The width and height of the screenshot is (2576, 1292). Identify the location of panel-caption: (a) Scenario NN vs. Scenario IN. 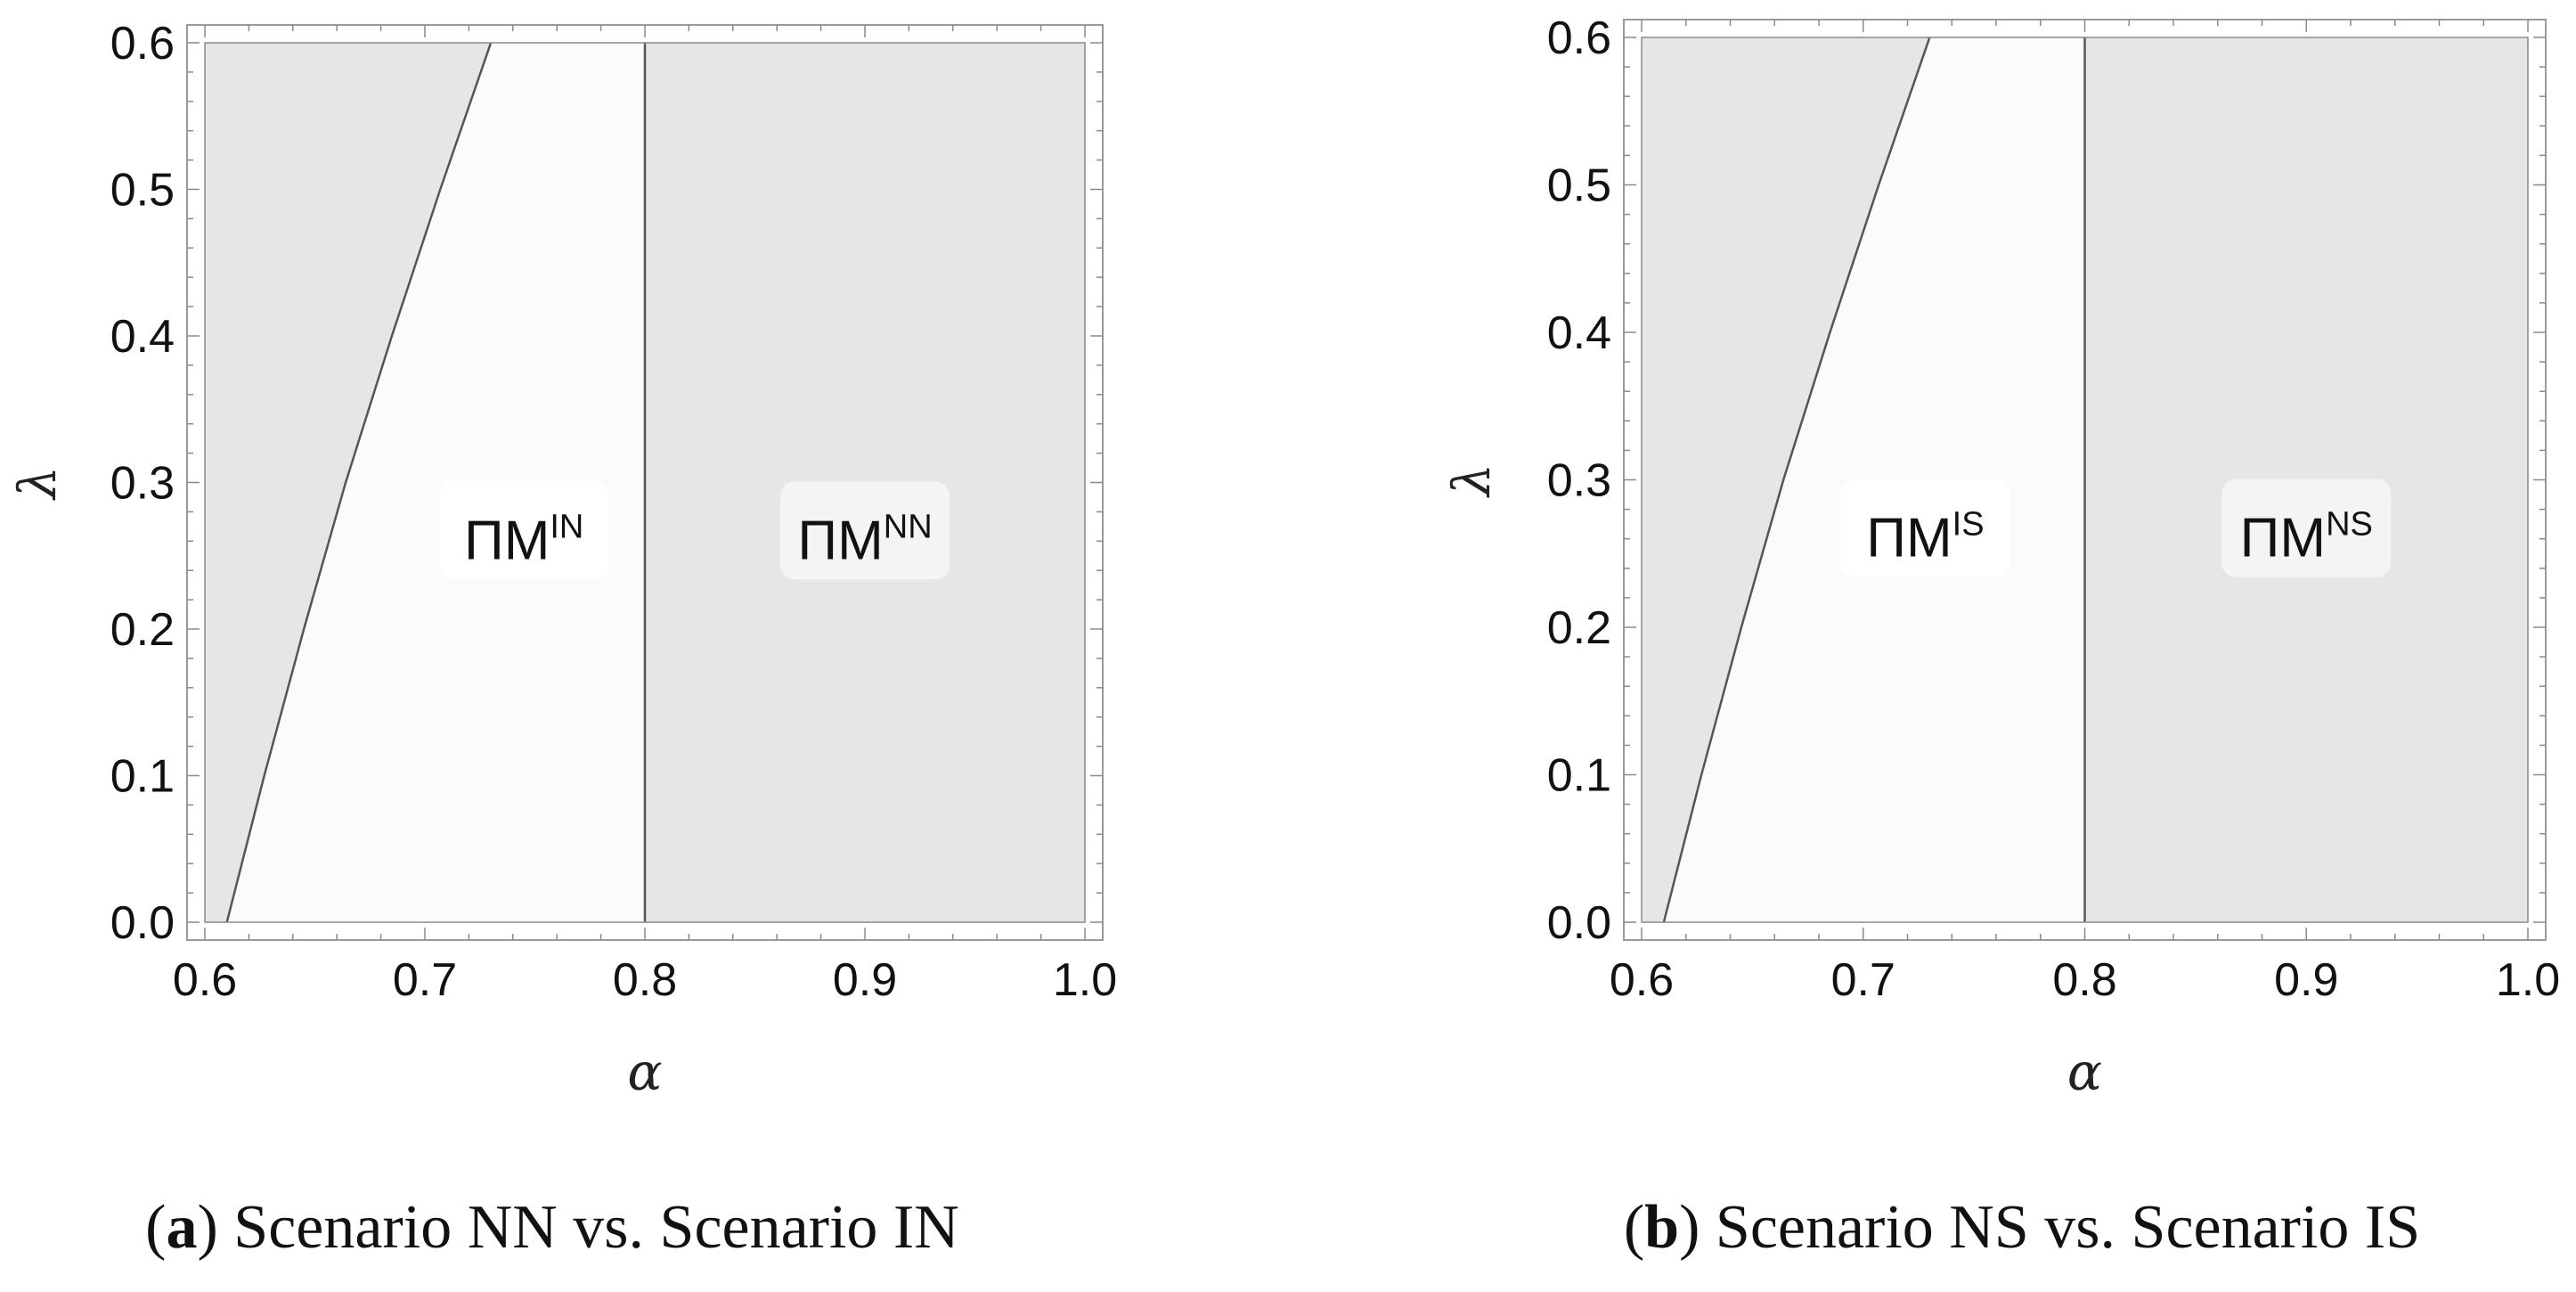
(552, 1228).